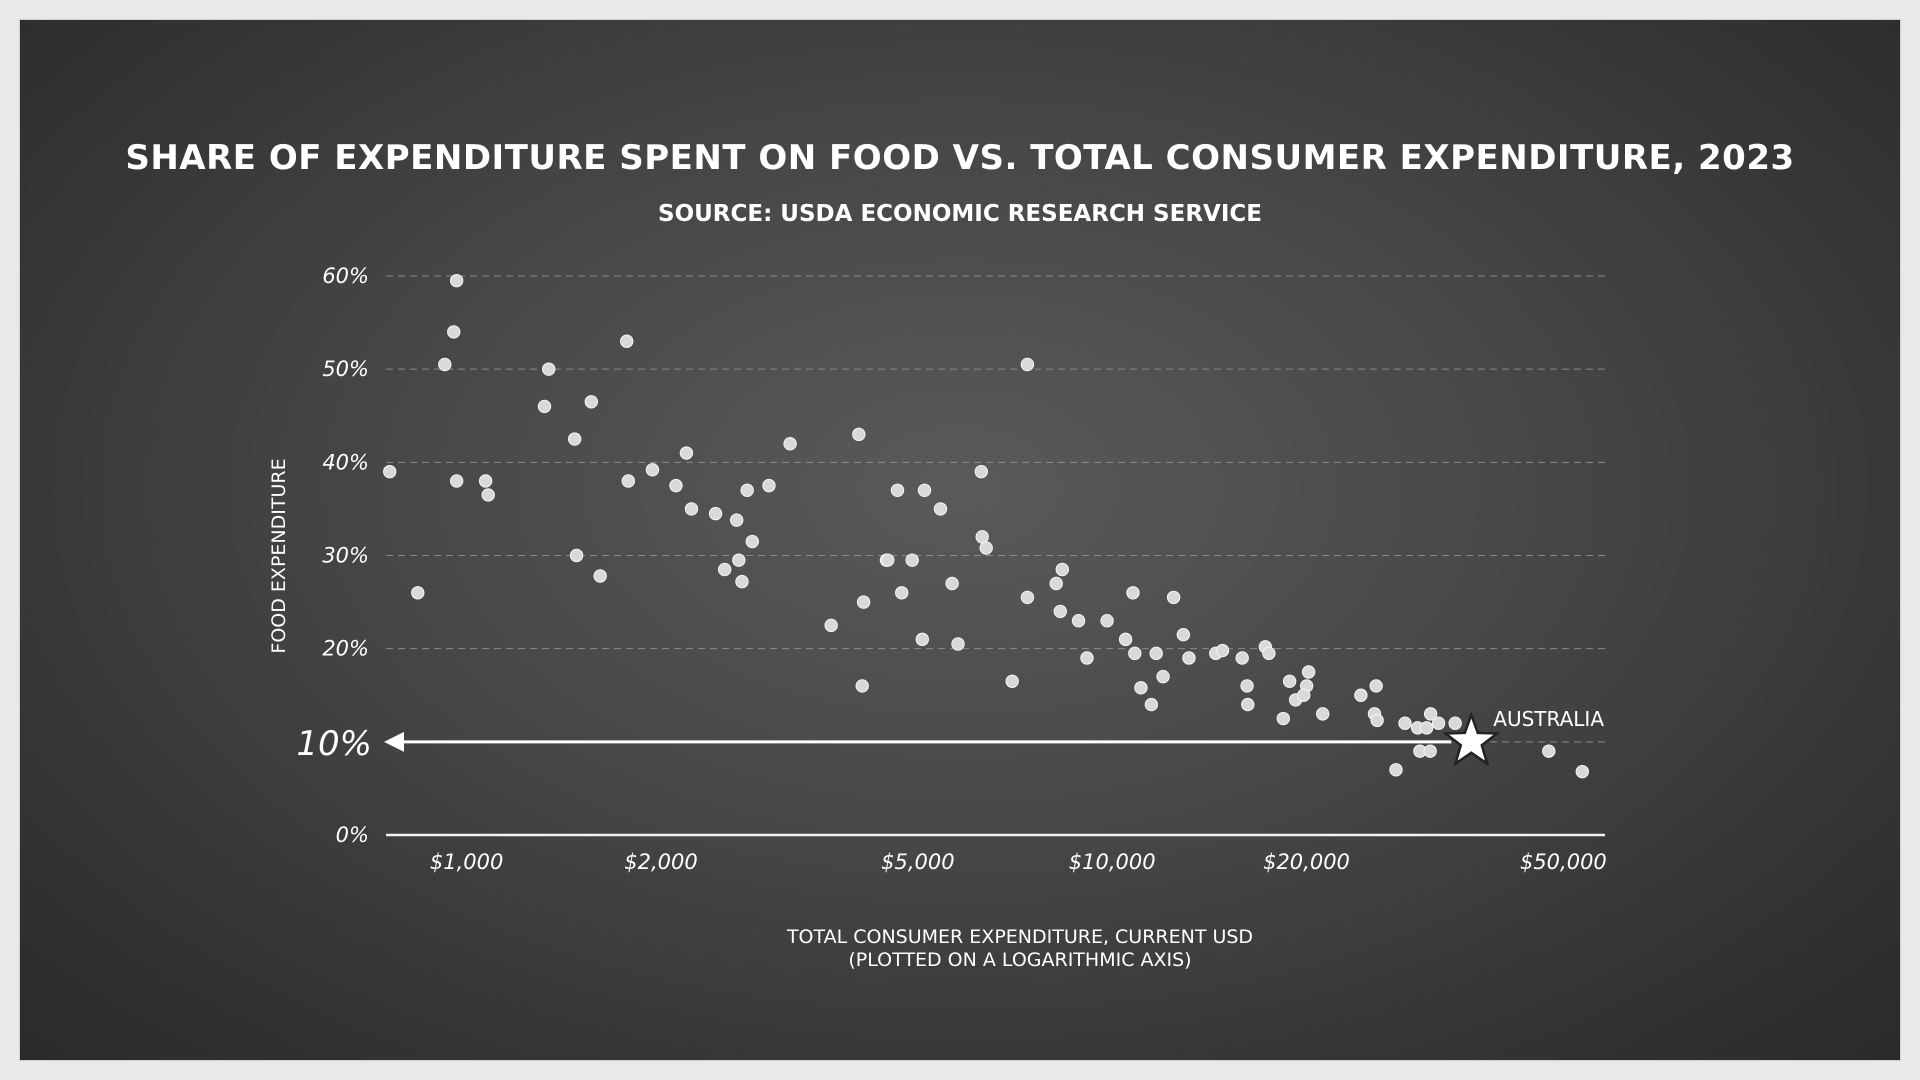 The image size is (1920, 1080). I want to click on y-axis-ticks: 0% 20% 30% 40% 50% 60%, so click(345, 555).